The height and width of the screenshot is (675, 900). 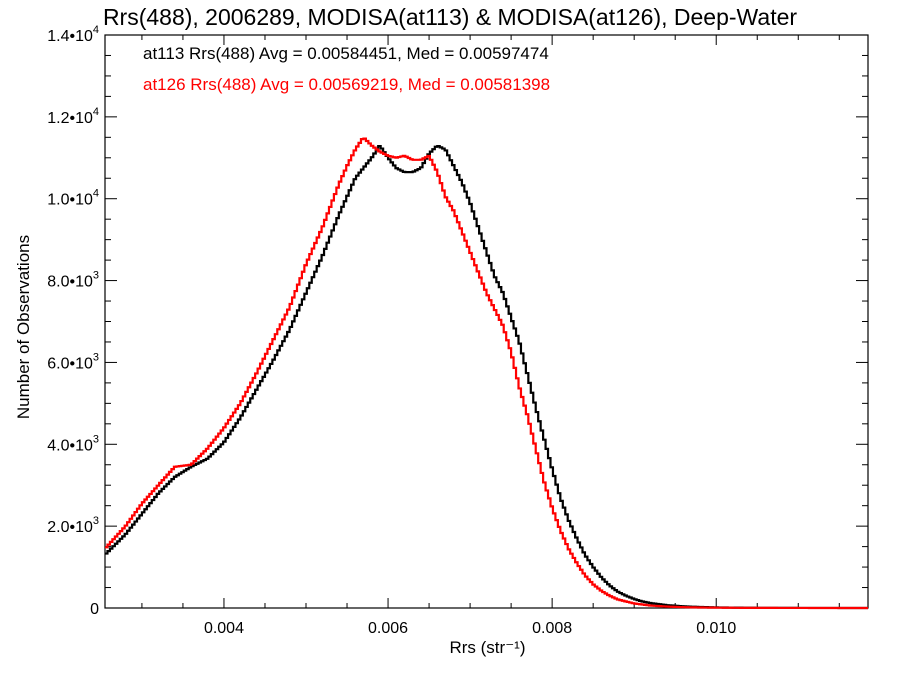 What do you see at coordinates (73, 443) in the screenshot?
I see `y-tick-label: 4.0•103` at bounding box center [73, 443].